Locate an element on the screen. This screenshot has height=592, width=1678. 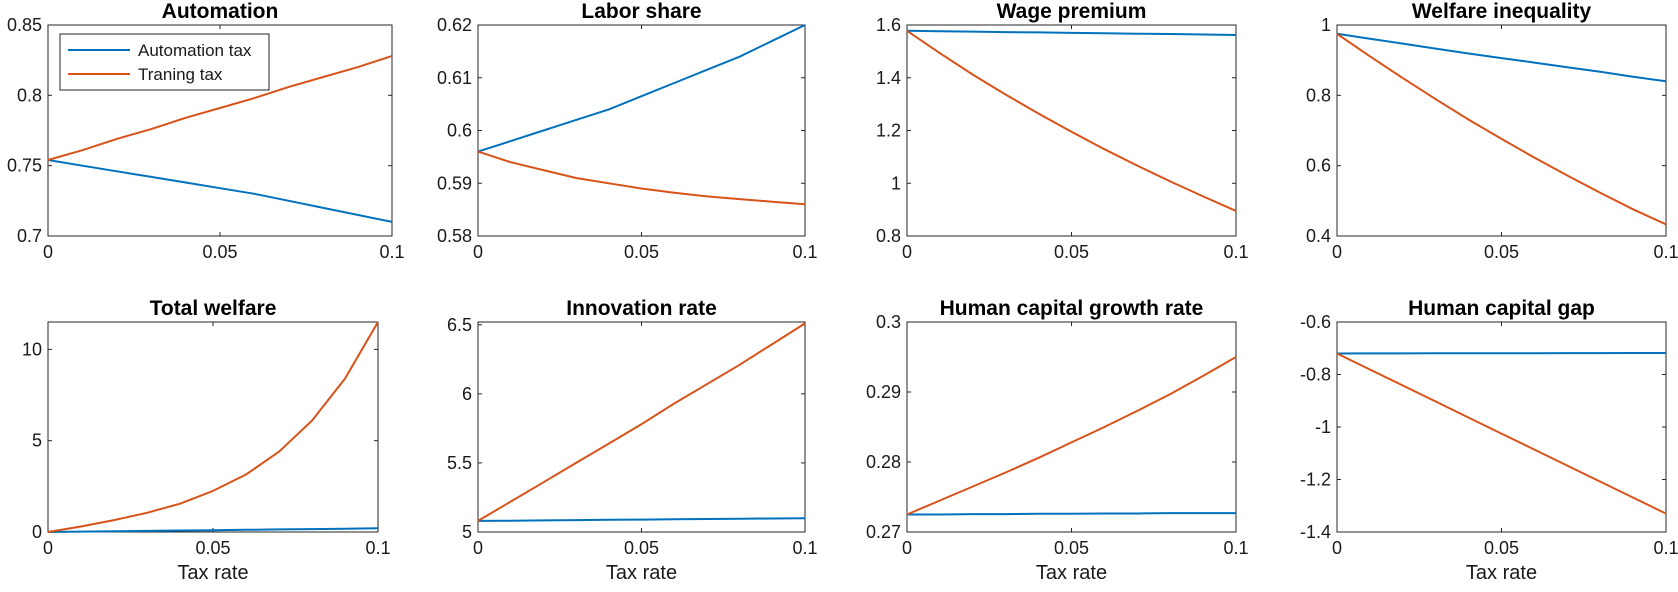
panel-4: 0 0.05 0.1 0.4 0.6 0.8 1 Welfare inequality is located at coordinates (1492, 131).